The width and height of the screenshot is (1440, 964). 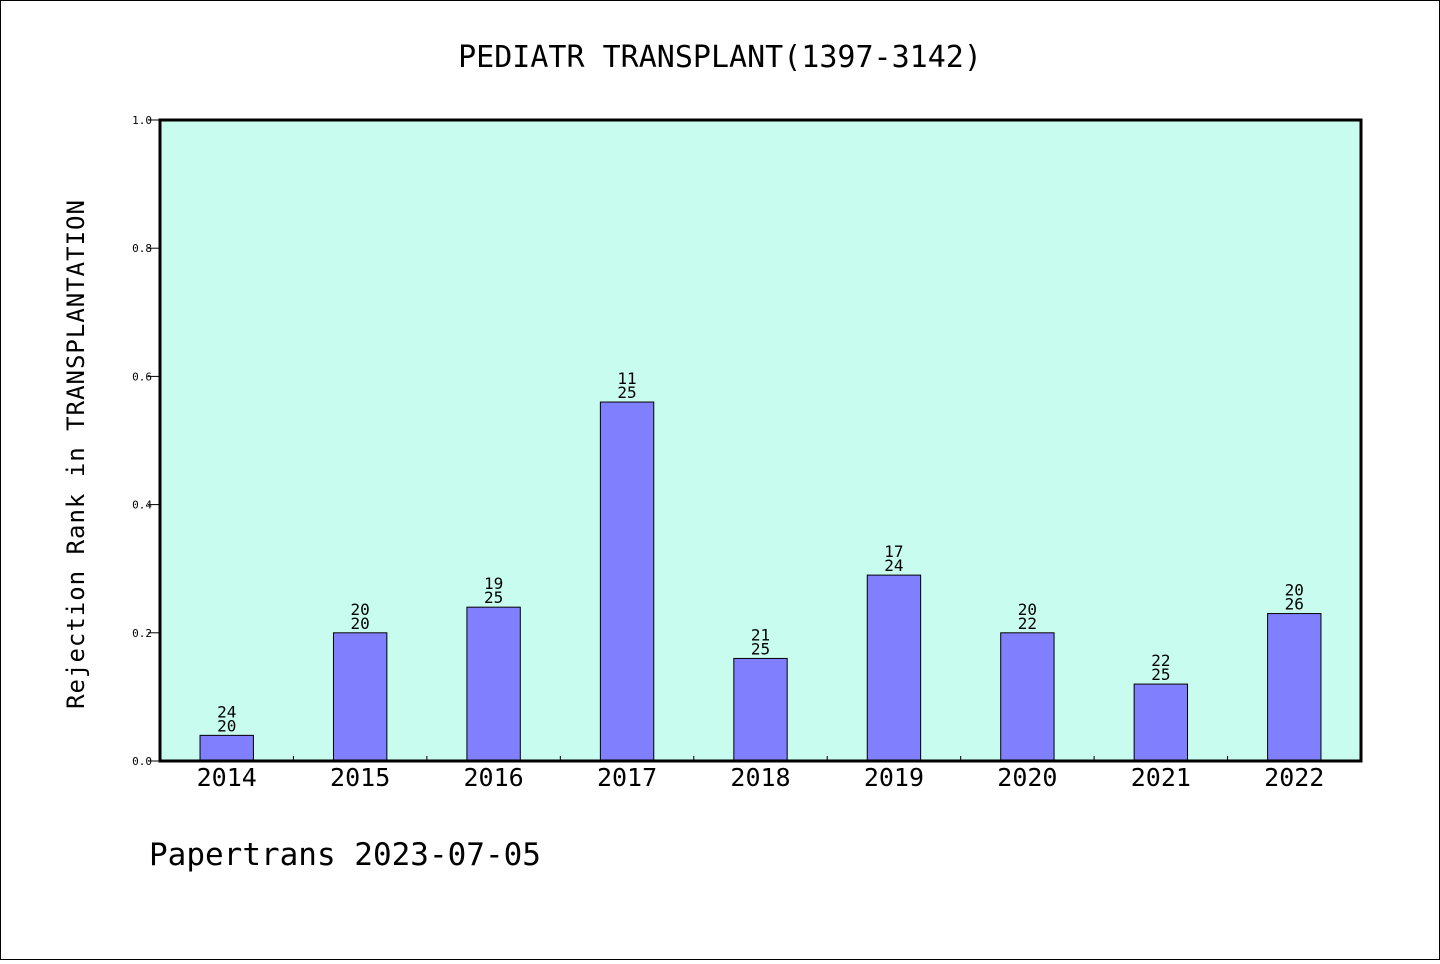 I want to click on bar-label-top-2014: 24, so click(x=226, y=711).